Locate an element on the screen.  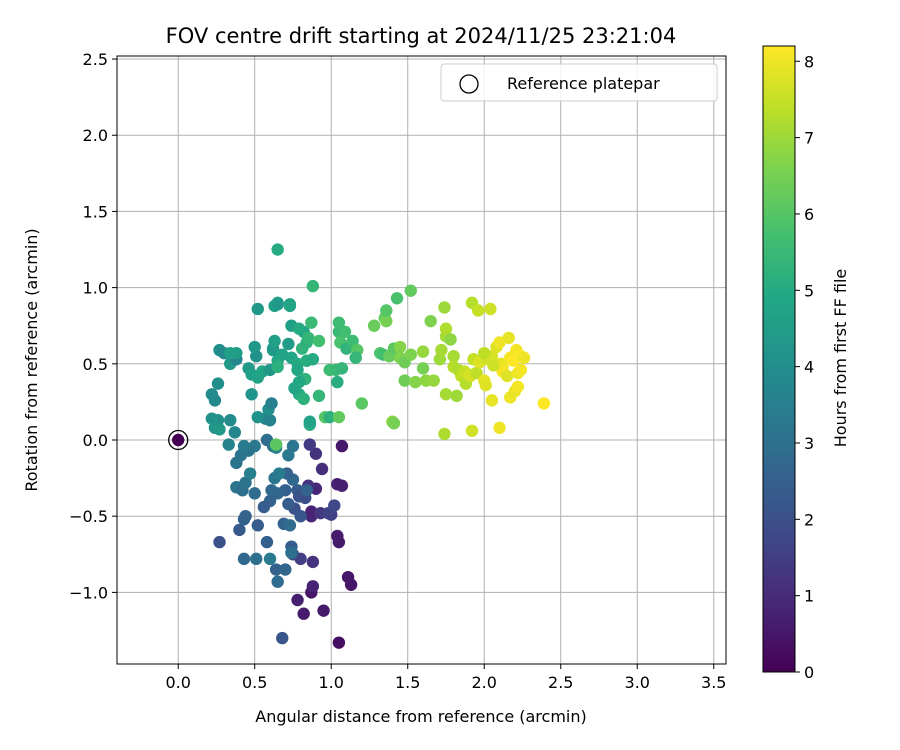
x-tick-label: 3.5 is located at coordinates (713, 682).